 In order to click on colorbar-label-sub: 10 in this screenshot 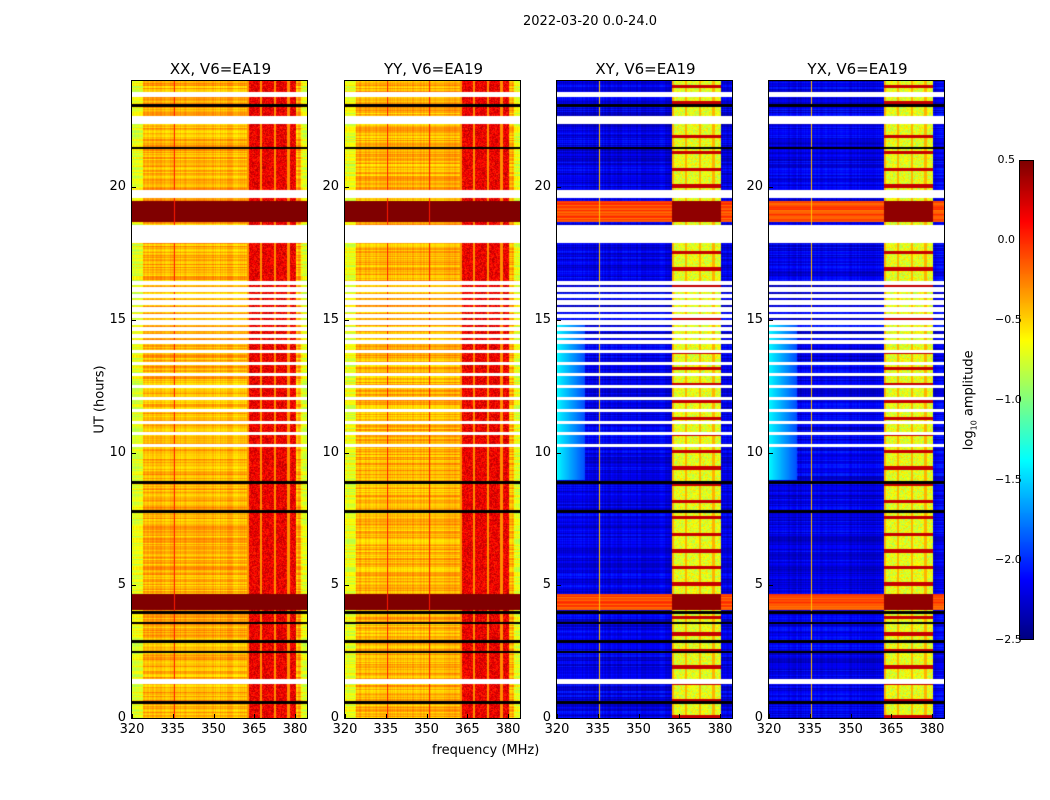, I will do `click(974, 425)`.